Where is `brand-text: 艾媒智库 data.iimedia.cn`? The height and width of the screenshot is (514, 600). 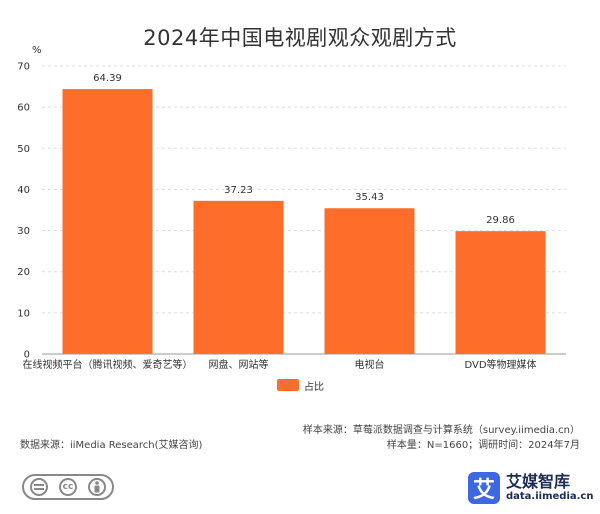
brand-text: 艾媒智库 data.iimedia.cn is located at coordinates (549, 488).